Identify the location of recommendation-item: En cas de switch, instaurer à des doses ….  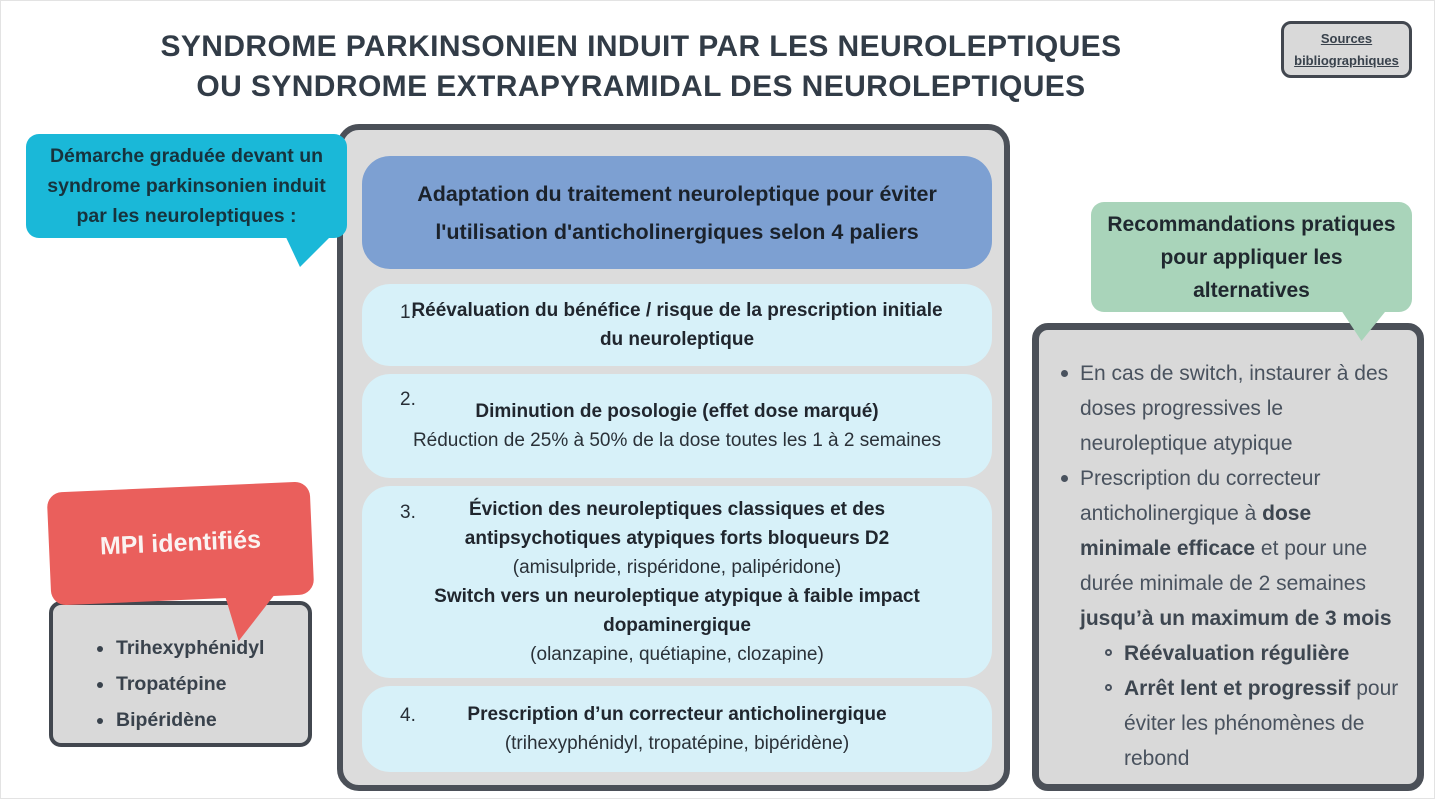
(1232, 408).